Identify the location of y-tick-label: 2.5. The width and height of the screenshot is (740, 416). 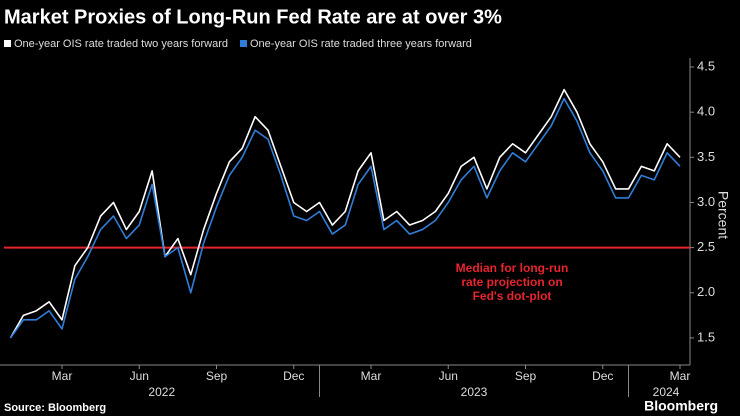
(706, 246).